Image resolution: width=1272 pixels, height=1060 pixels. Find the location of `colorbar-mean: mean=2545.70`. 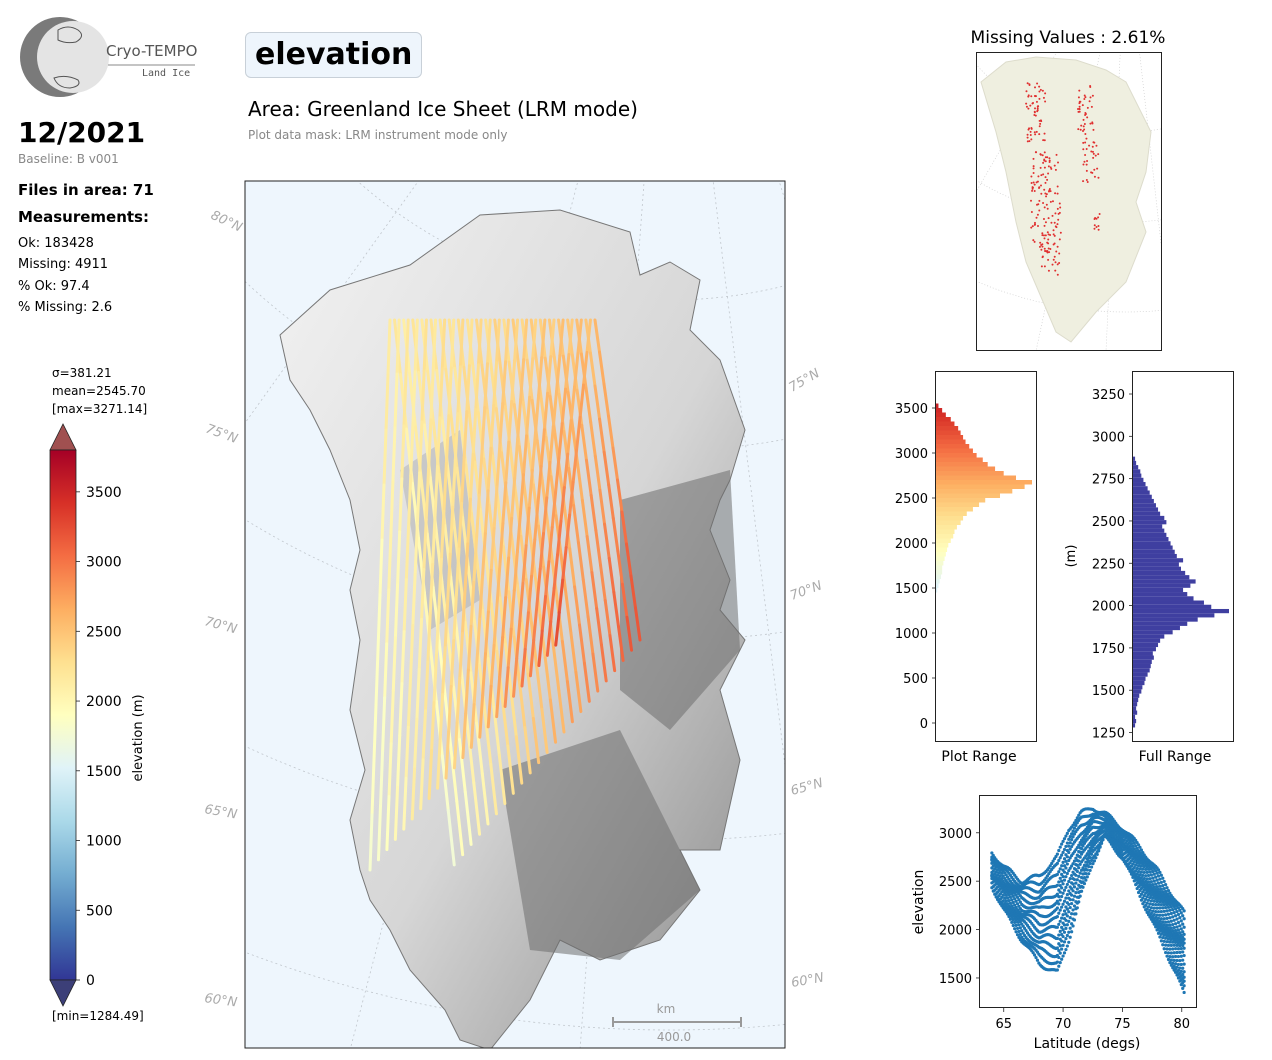

colorbar-mean: mean=2545.70 is located at coordinates (99, 391).